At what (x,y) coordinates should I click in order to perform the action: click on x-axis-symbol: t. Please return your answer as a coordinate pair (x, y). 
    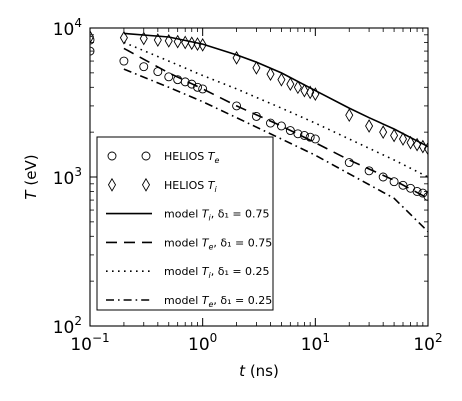
    Looking at the image, I should click on (242, 371).